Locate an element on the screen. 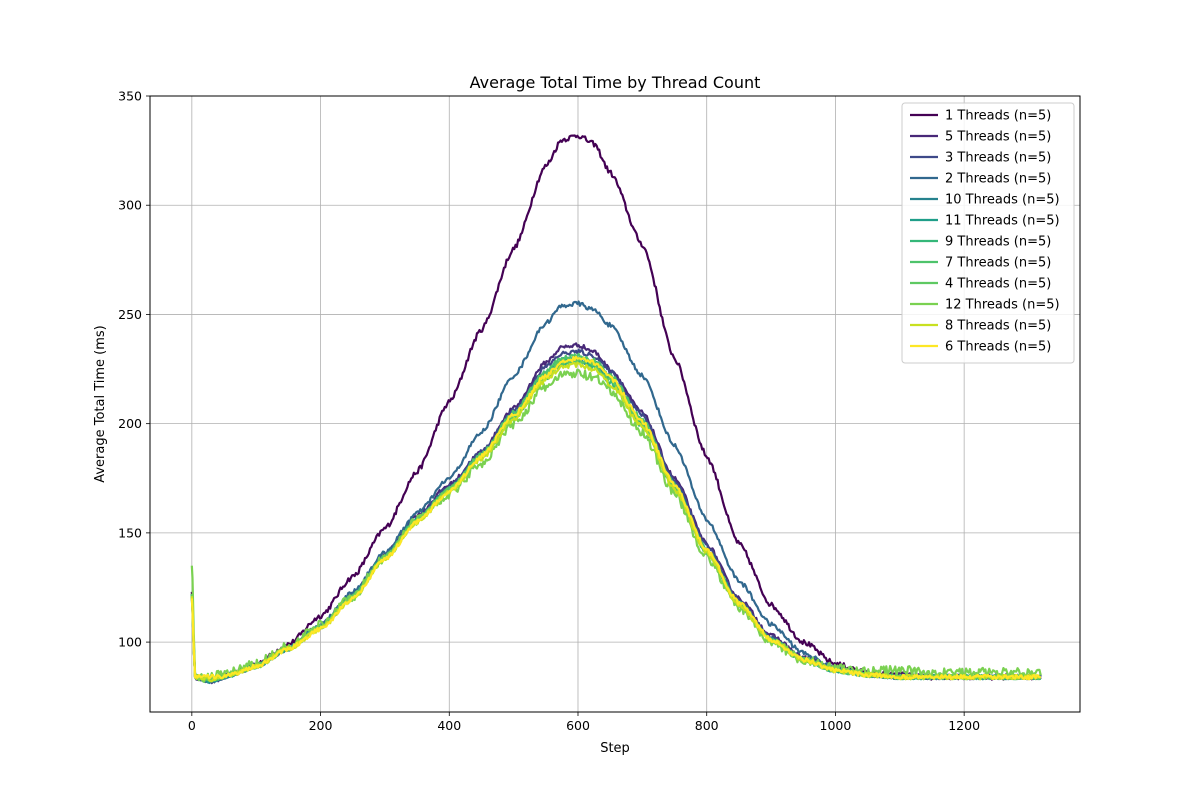  x-tick-label: 0 is located at coordinates (192, 725).